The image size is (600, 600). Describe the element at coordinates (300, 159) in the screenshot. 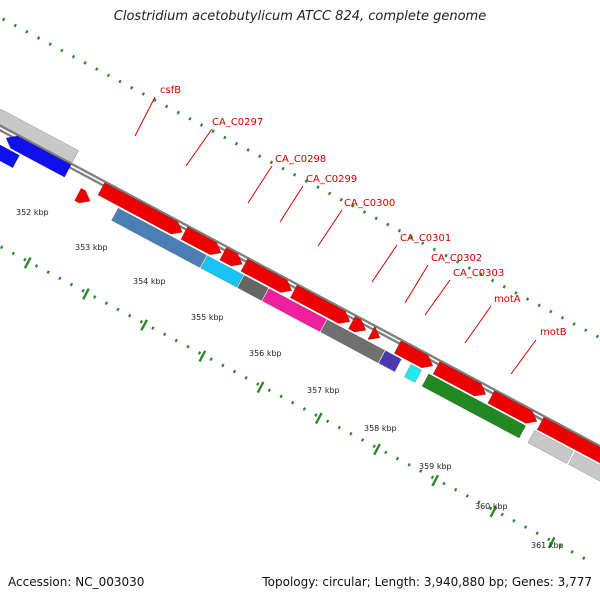

I see `gene-label: CA_C0298` at that location.